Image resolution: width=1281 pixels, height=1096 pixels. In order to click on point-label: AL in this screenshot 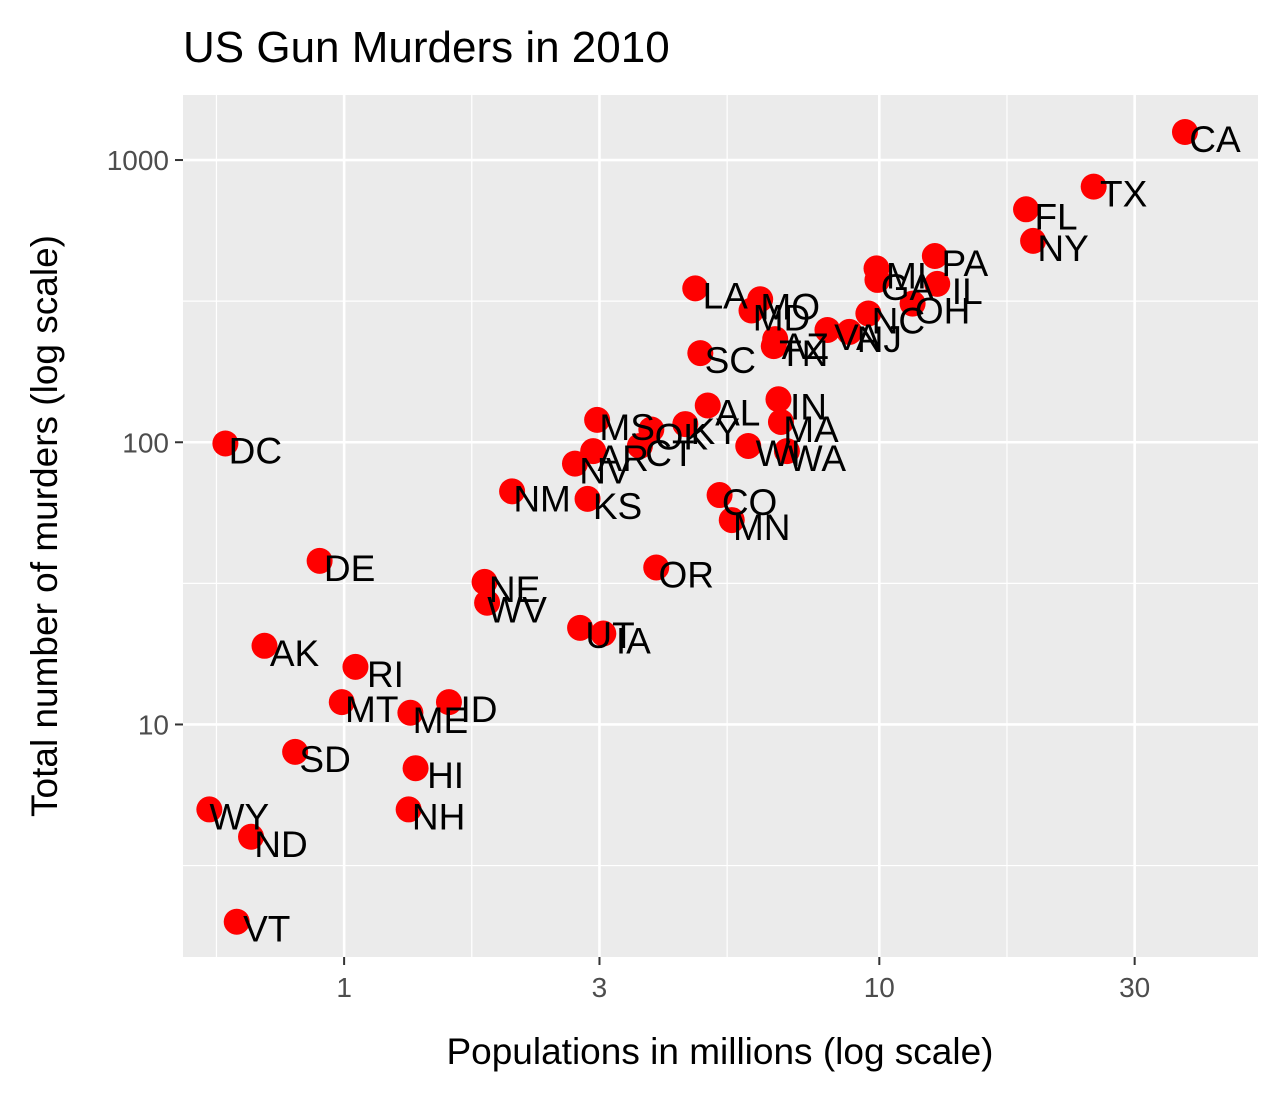, I will do `click(737, 412)`.